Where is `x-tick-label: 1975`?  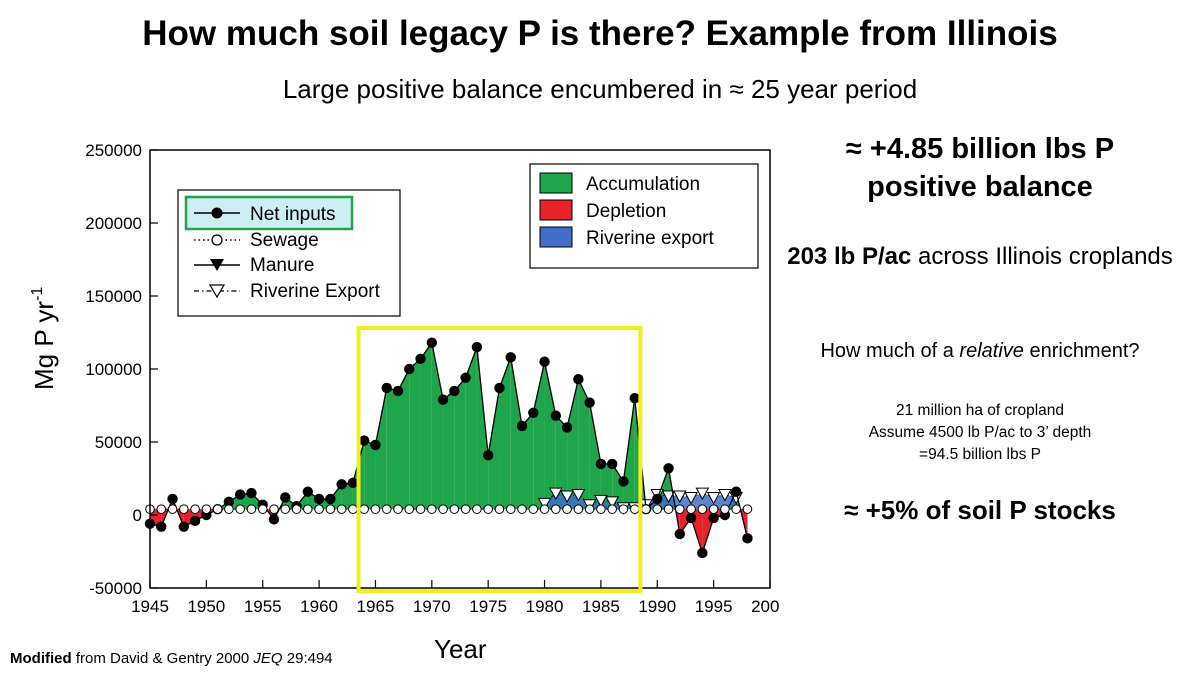
x-tick-label: 1975 is located at coordinates (488, 606).